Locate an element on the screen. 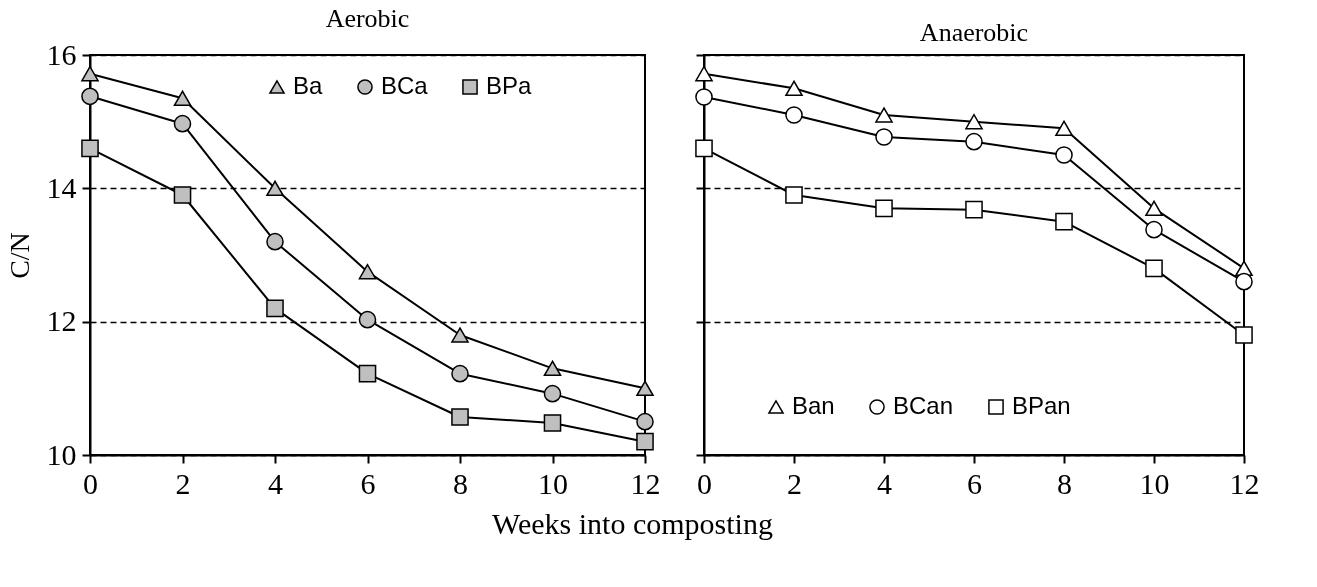  y-axis-title: C/N is located at coordinates (19, 255).